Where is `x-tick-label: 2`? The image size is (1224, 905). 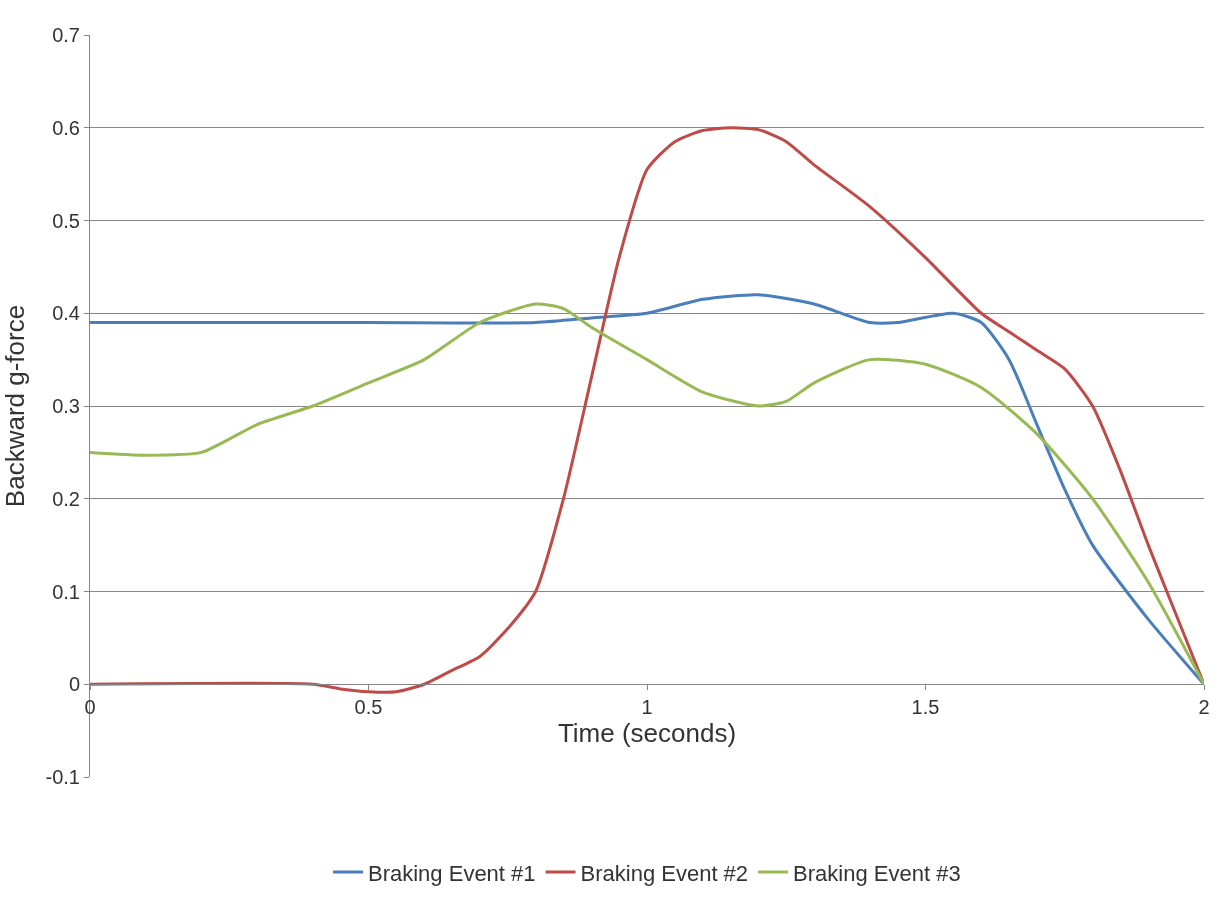 x-tick-label: 2 is located at coordinates (1204, 707).